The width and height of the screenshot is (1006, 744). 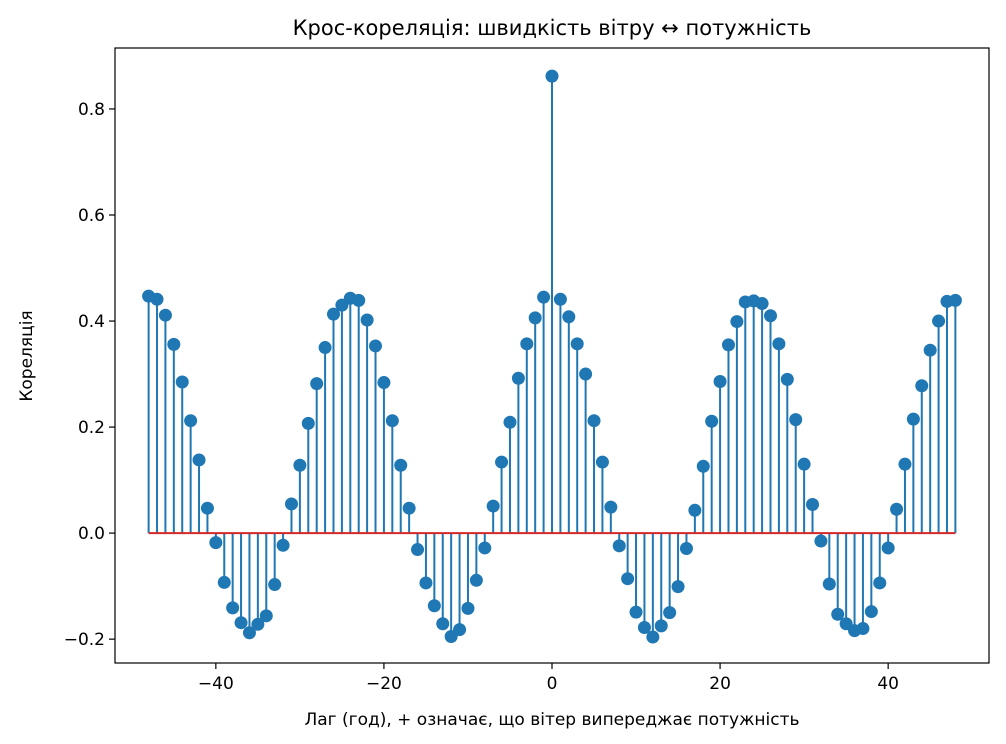 What do you see at coordinates (89, 375) in the screenshot?
I see `y-axis: −0.2 0.0 0.2 0.4 0.6 0.8` at bounding box center [89, 375].